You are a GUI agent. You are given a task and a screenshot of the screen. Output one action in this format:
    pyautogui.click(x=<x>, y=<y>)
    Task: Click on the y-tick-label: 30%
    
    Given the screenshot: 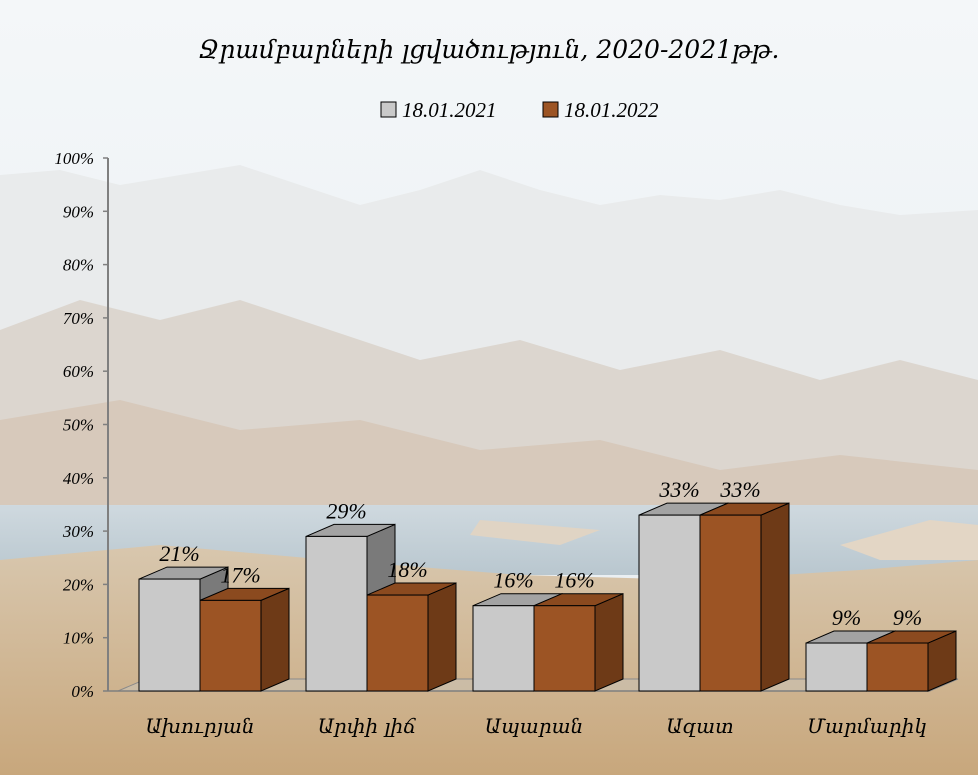 What is the action you would take?
    pyautogui.click(x=78, y=531)
    